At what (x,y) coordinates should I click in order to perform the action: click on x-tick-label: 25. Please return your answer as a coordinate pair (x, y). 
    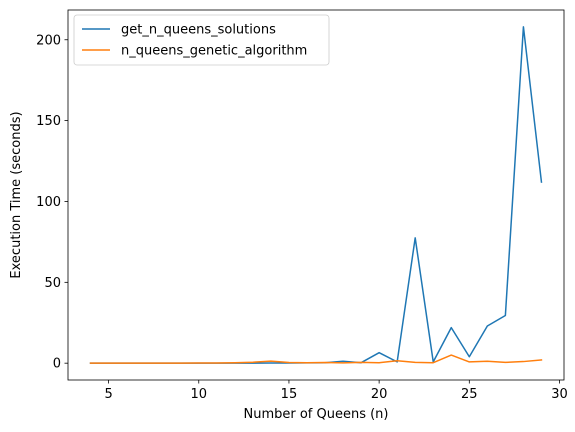
    Looking at the image, I should click on (469, 394).